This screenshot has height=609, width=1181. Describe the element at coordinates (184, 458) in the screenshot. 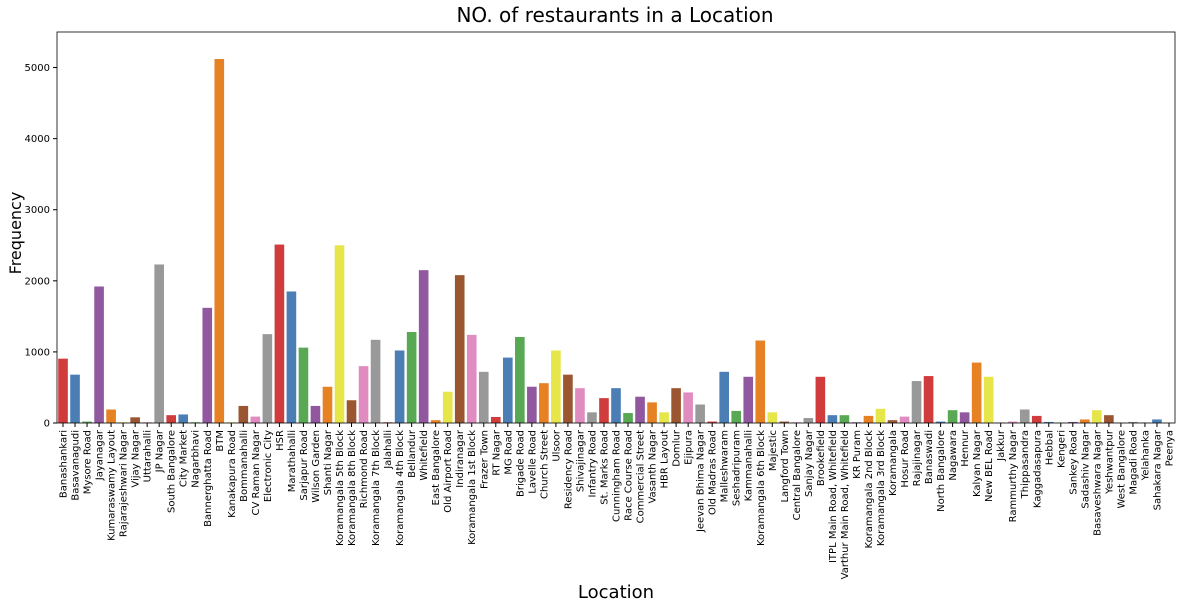

I see `x-tick-label: City Market` at that location.